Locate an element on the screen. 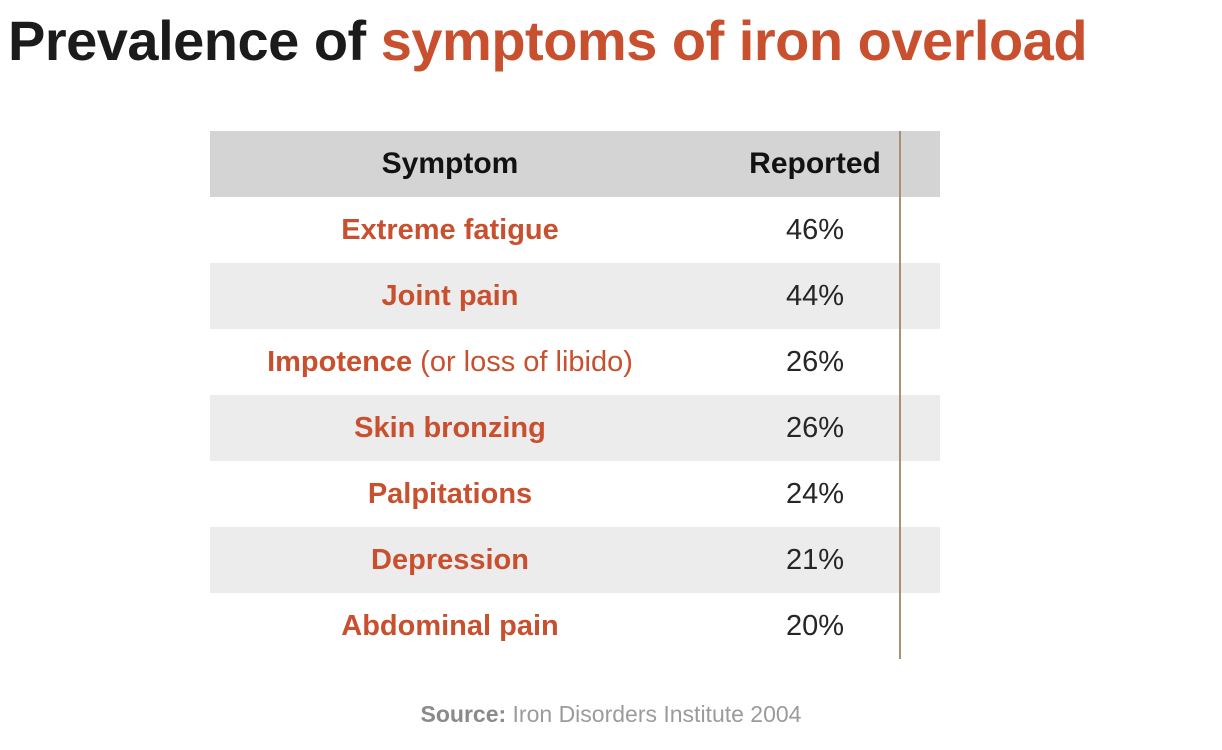  source-note: Source: Iron Disorders Institute 2004 is located at coordinates (611, 714).